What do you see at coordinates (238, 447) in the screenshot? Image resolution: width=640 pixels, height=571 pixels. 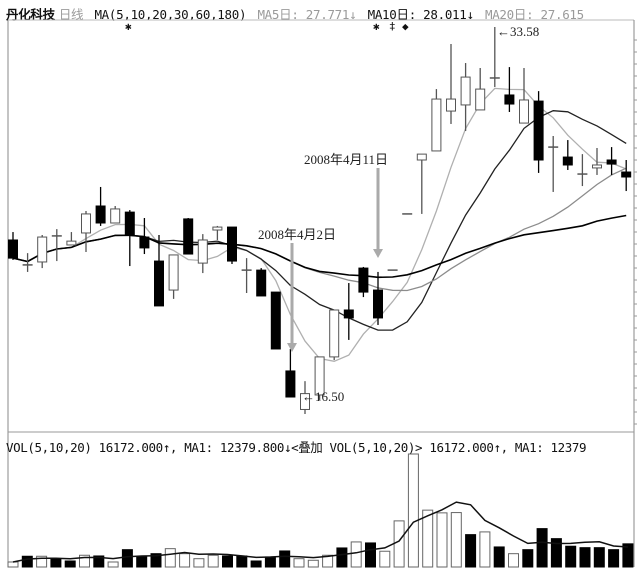 I see `vol-ma1: MA1: 12379.800↓` at bounding box center [238, 447].